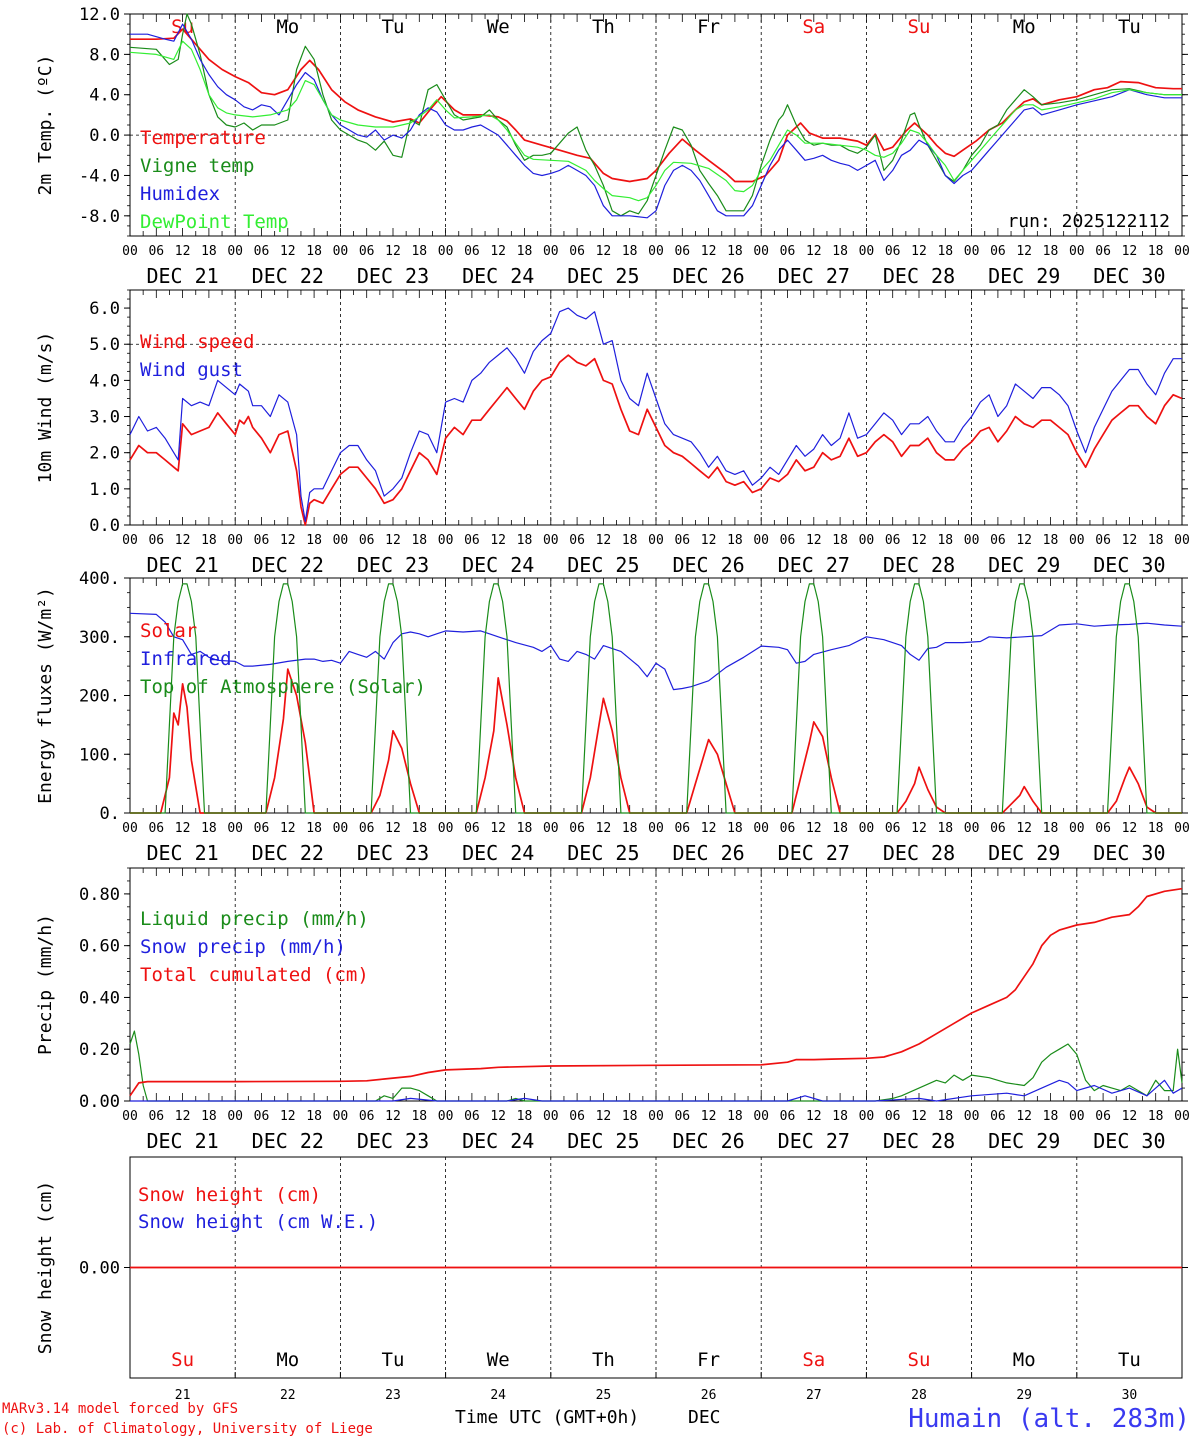 The image size is (1194, 1440). I want to click on series-line-wind-speed, so click(656, 440).